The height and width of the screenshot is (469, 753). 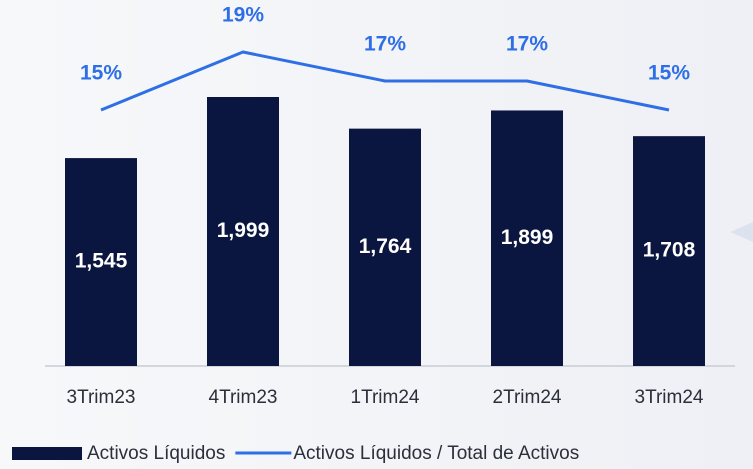 I want to click on x-tick-label: 2Trim24, so click(x=527, y=397).